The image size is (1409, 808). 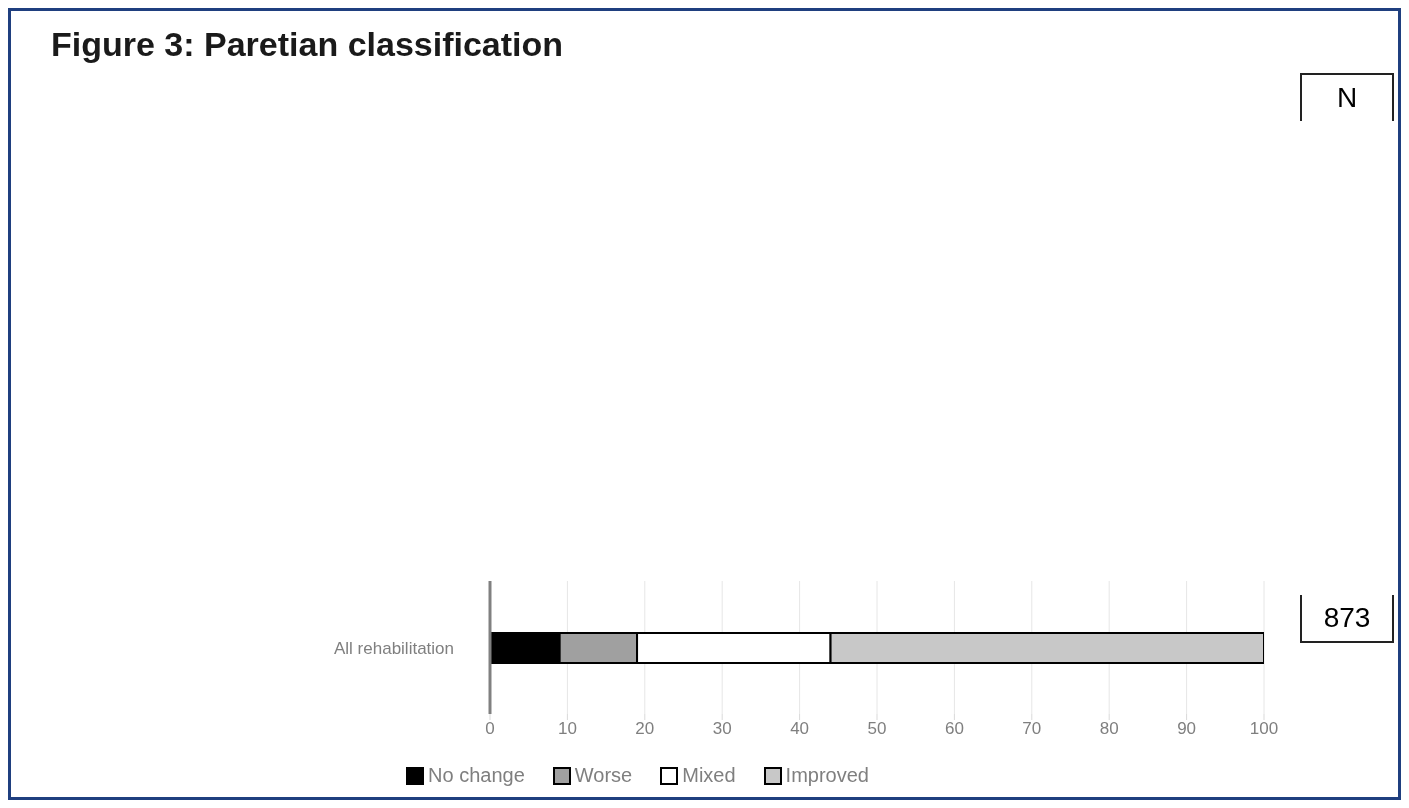 I want to click on legend-label: Improved, so click(x=827, y=775).